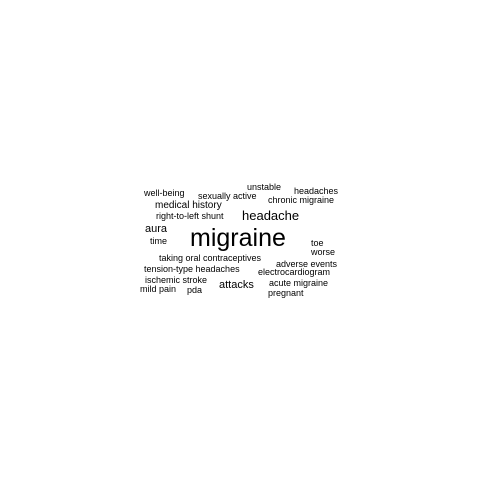  What do you see at coordinates (188, 205) in the screenshot?
I see `word-medical-history: medical history` at bounding box center [188, 205].